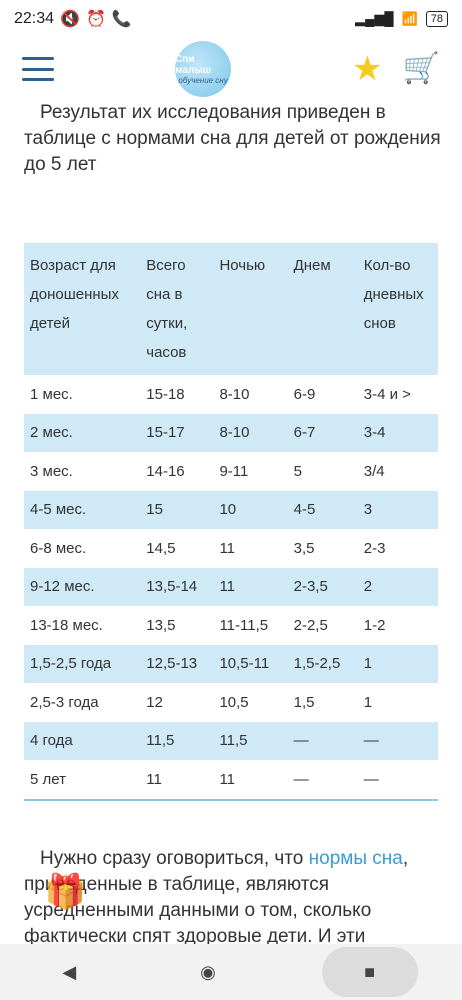 Image resolution: width=462 pixels, height=1000 pixels. Describe the element at coordinates (82, 432) in the screenshot. I see `table-cell: 2 мес.` at that location.